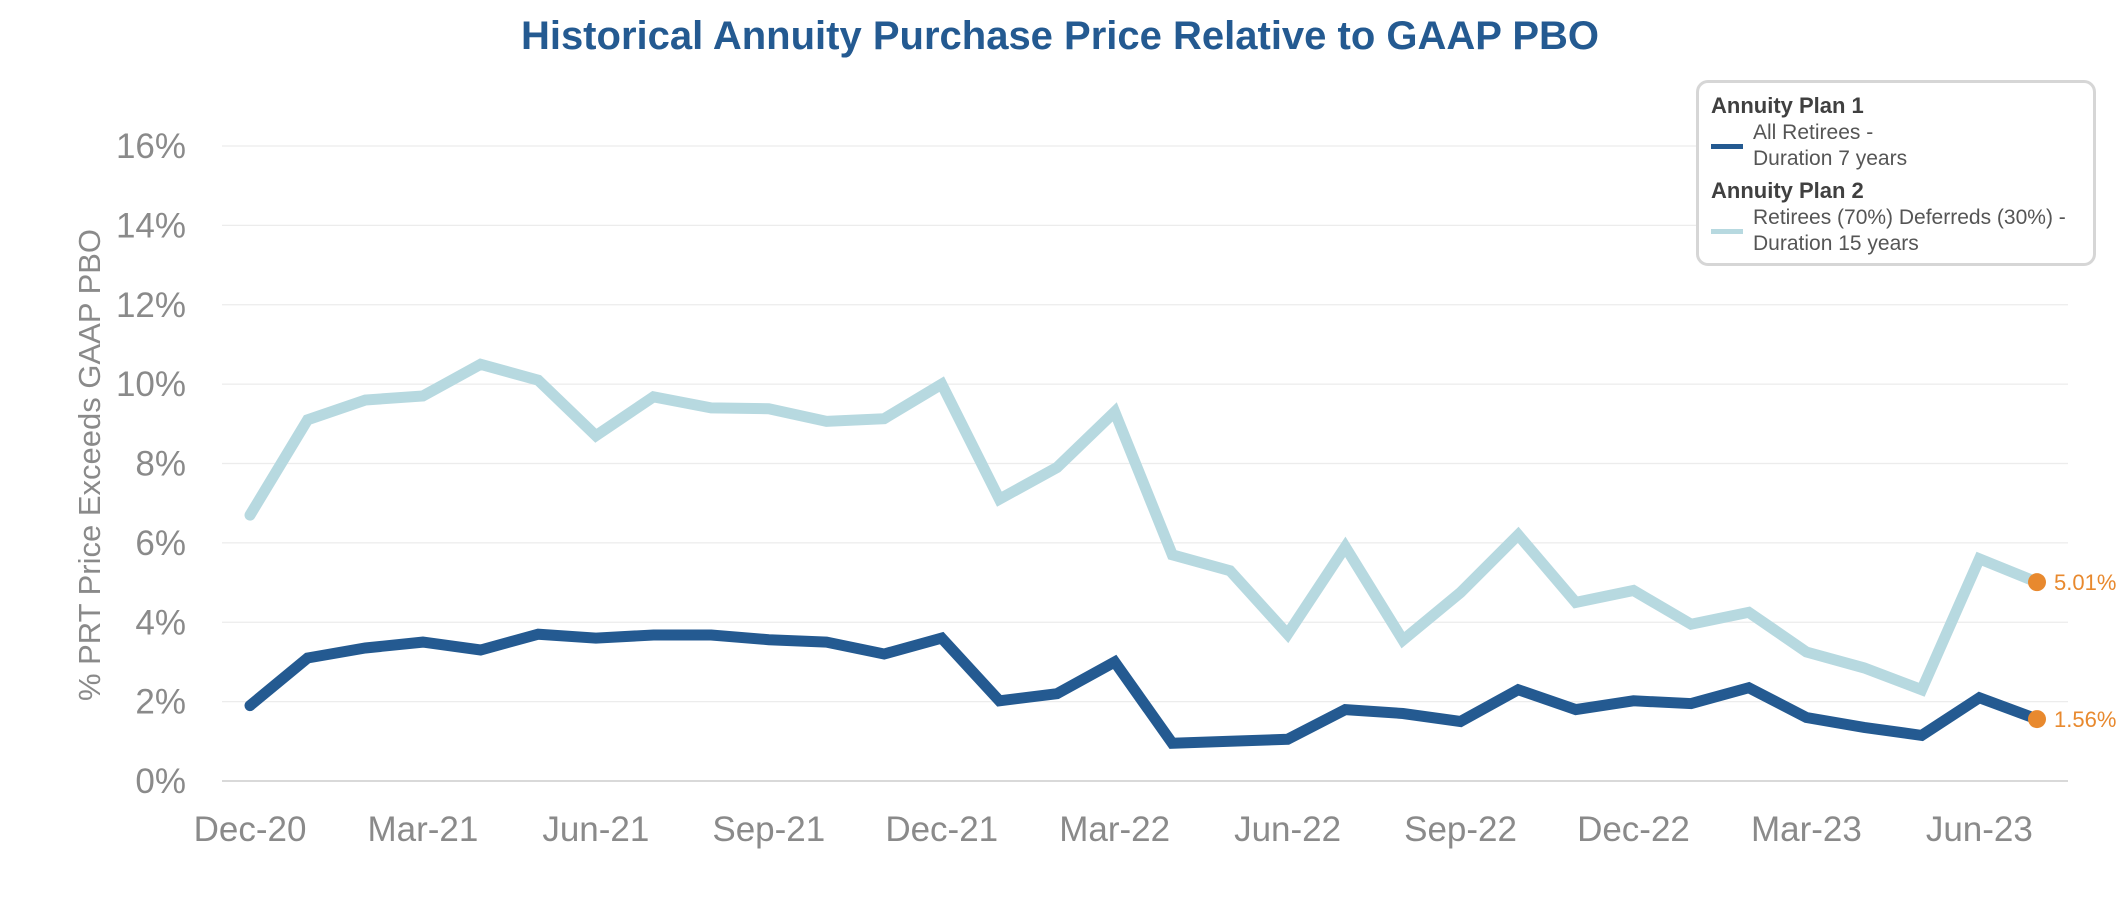  What do you see at coordinates (89, 465) in the screenshot?
I see `y-axis-label: % PRT Price Exceeds GAAP PBO` at bounding box center [89, 465].